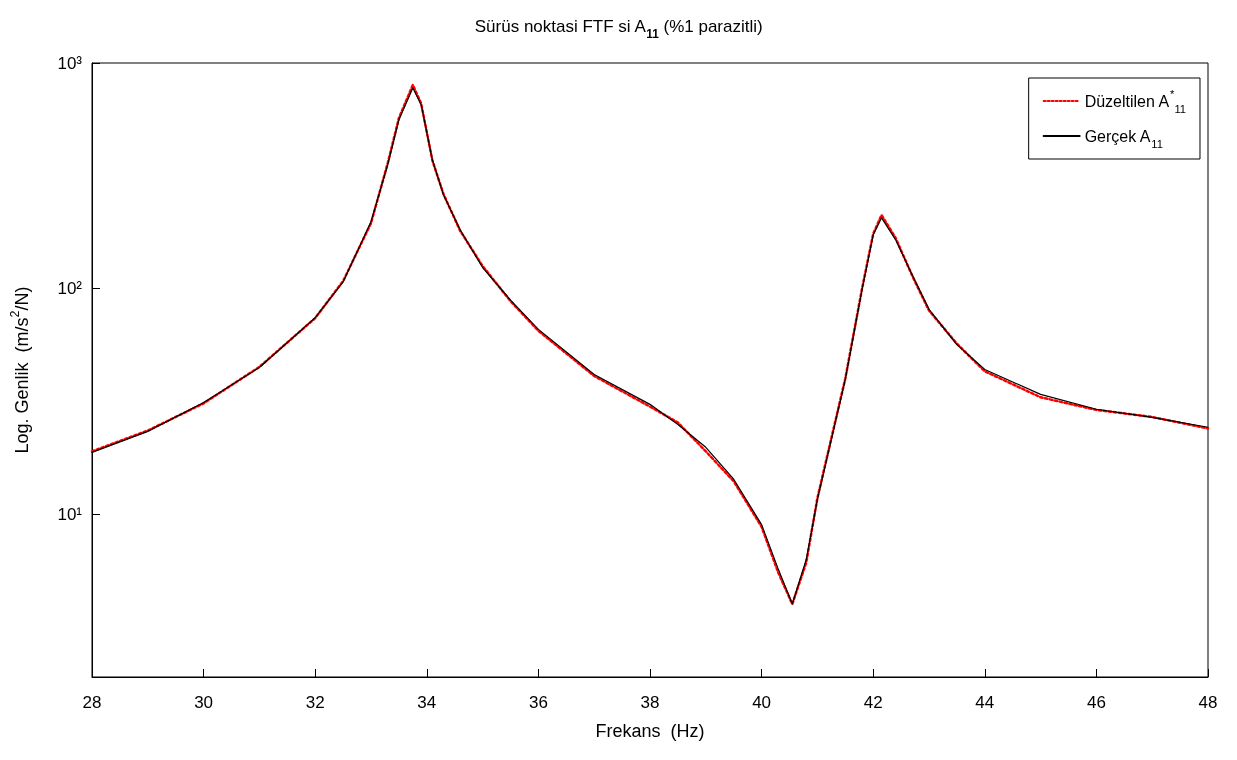 The image size is (1237, 760). Describe the element at coordinates (315, 702) in the screenshot. I see `x-tick-label: 32` at that location.